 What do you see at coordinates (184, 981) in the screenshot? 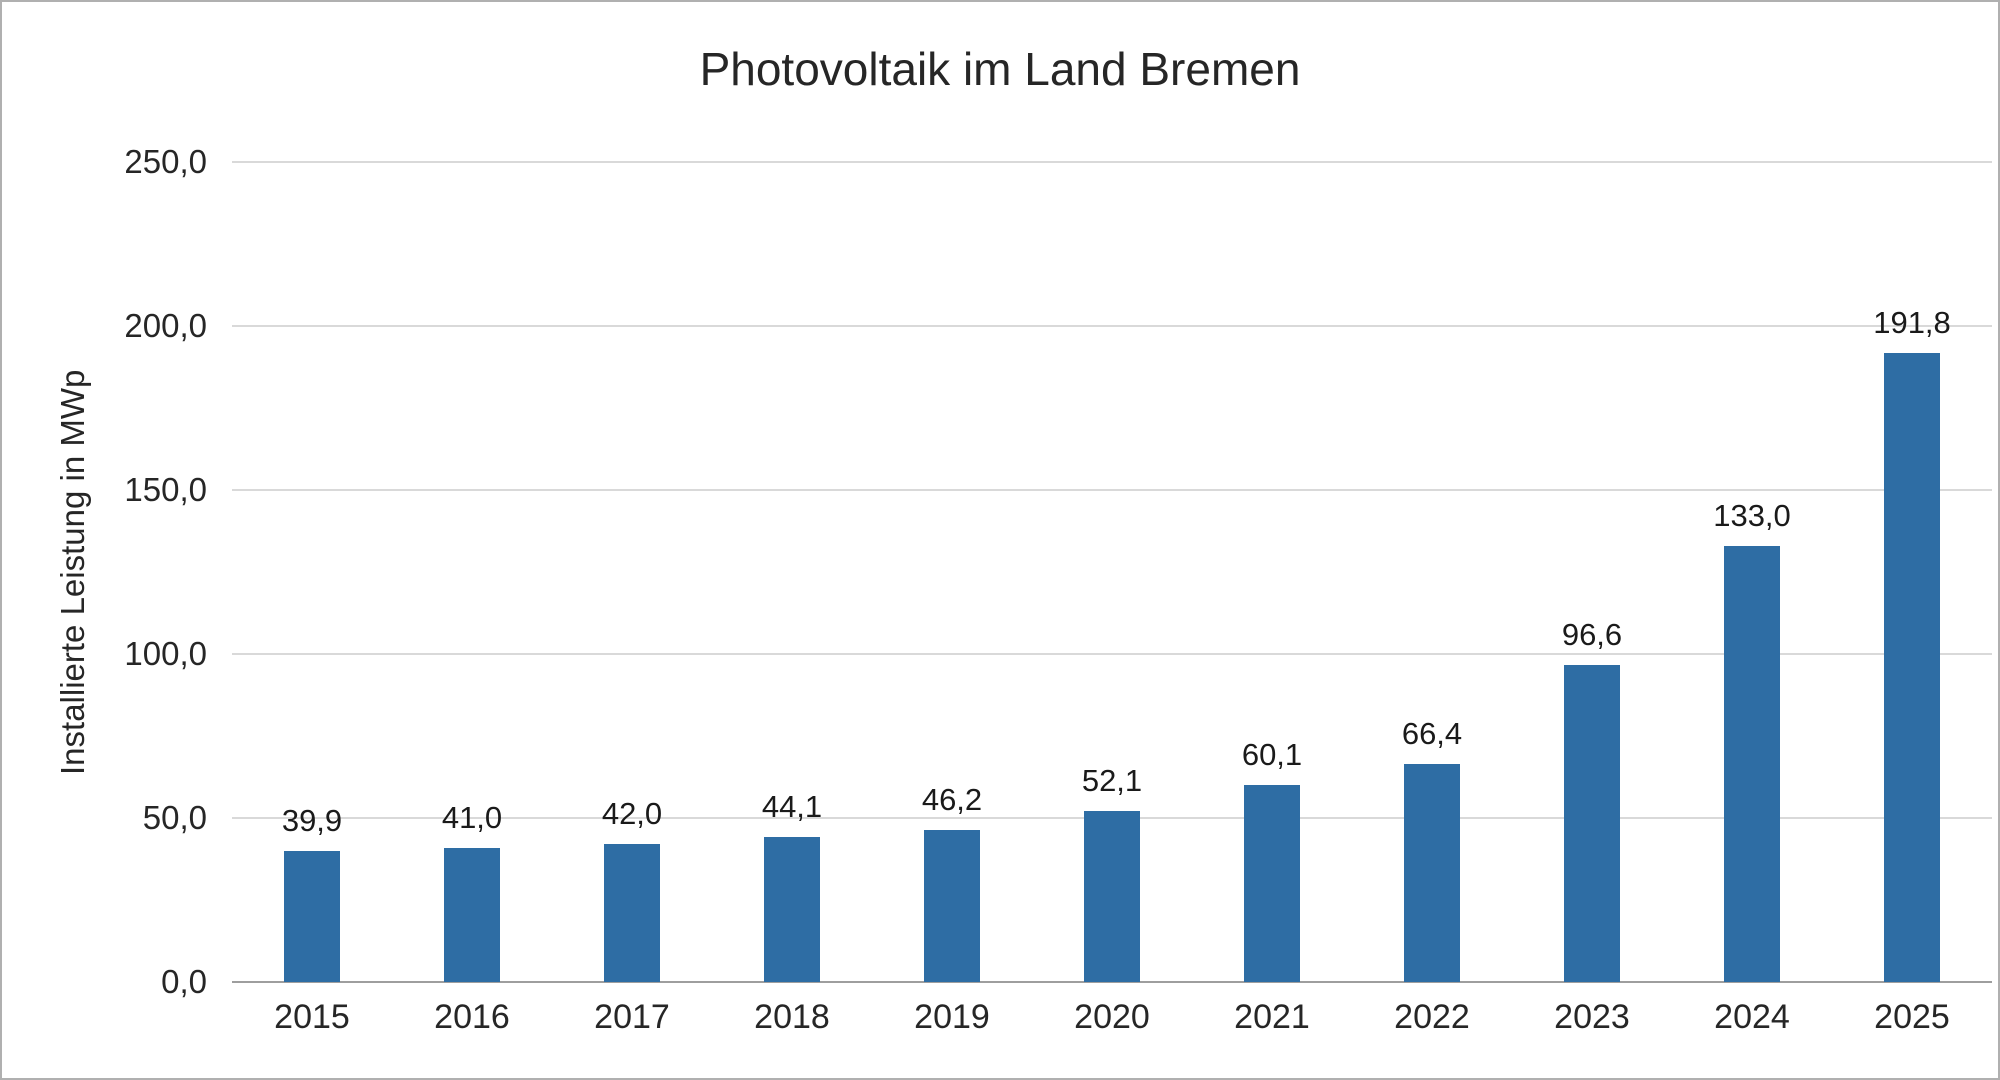
I see `y-tick-label: 0,0` at bounding box center [184, 981].